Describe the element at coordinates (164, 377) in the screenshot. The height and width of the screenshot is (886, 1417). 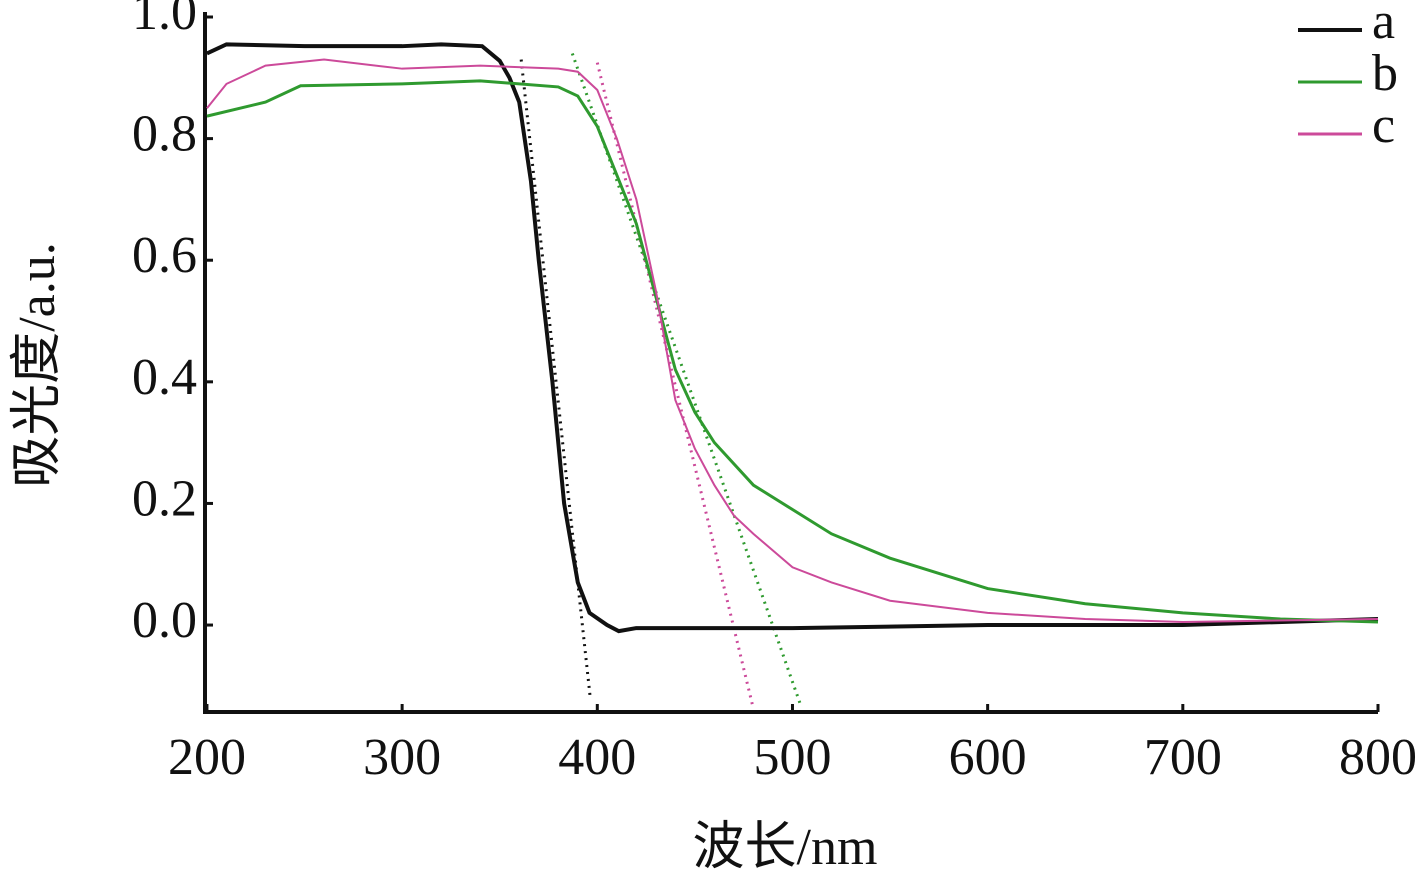
I see `y-tick-label: 0.4` at that location.